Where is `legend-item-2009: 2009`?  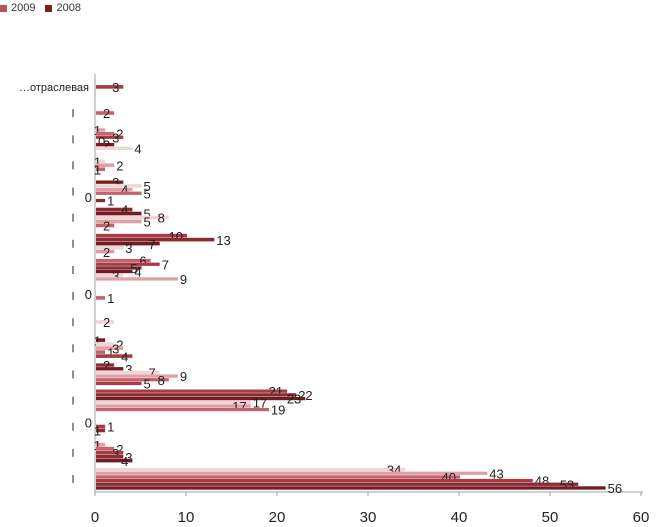 legend-item-2009: 2009 is located at coordinates (17, 8).